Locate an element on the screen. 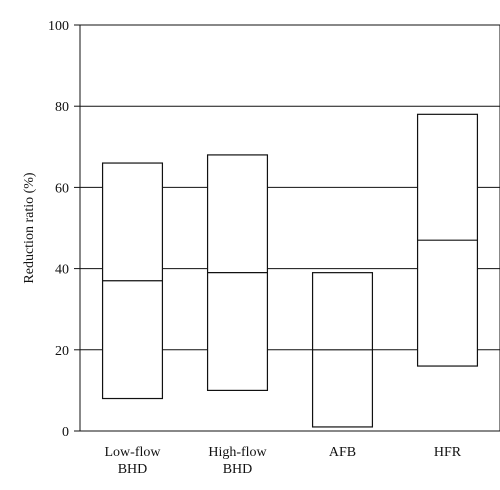 The height and width of the screenshot is (490, 500). y-axis-title: Reduction ratio (%) is located at coordinates (29, 228).